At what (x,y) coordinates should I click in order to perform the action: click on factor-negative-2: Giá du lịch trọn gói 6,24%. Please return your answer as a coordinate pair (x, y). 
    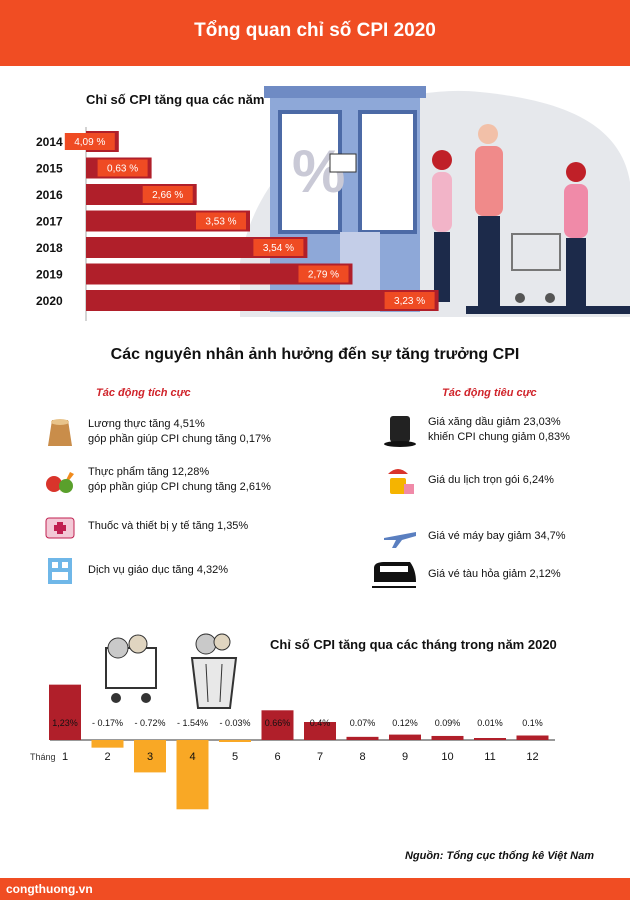
    Looking at the image, I should click on (468, 480).